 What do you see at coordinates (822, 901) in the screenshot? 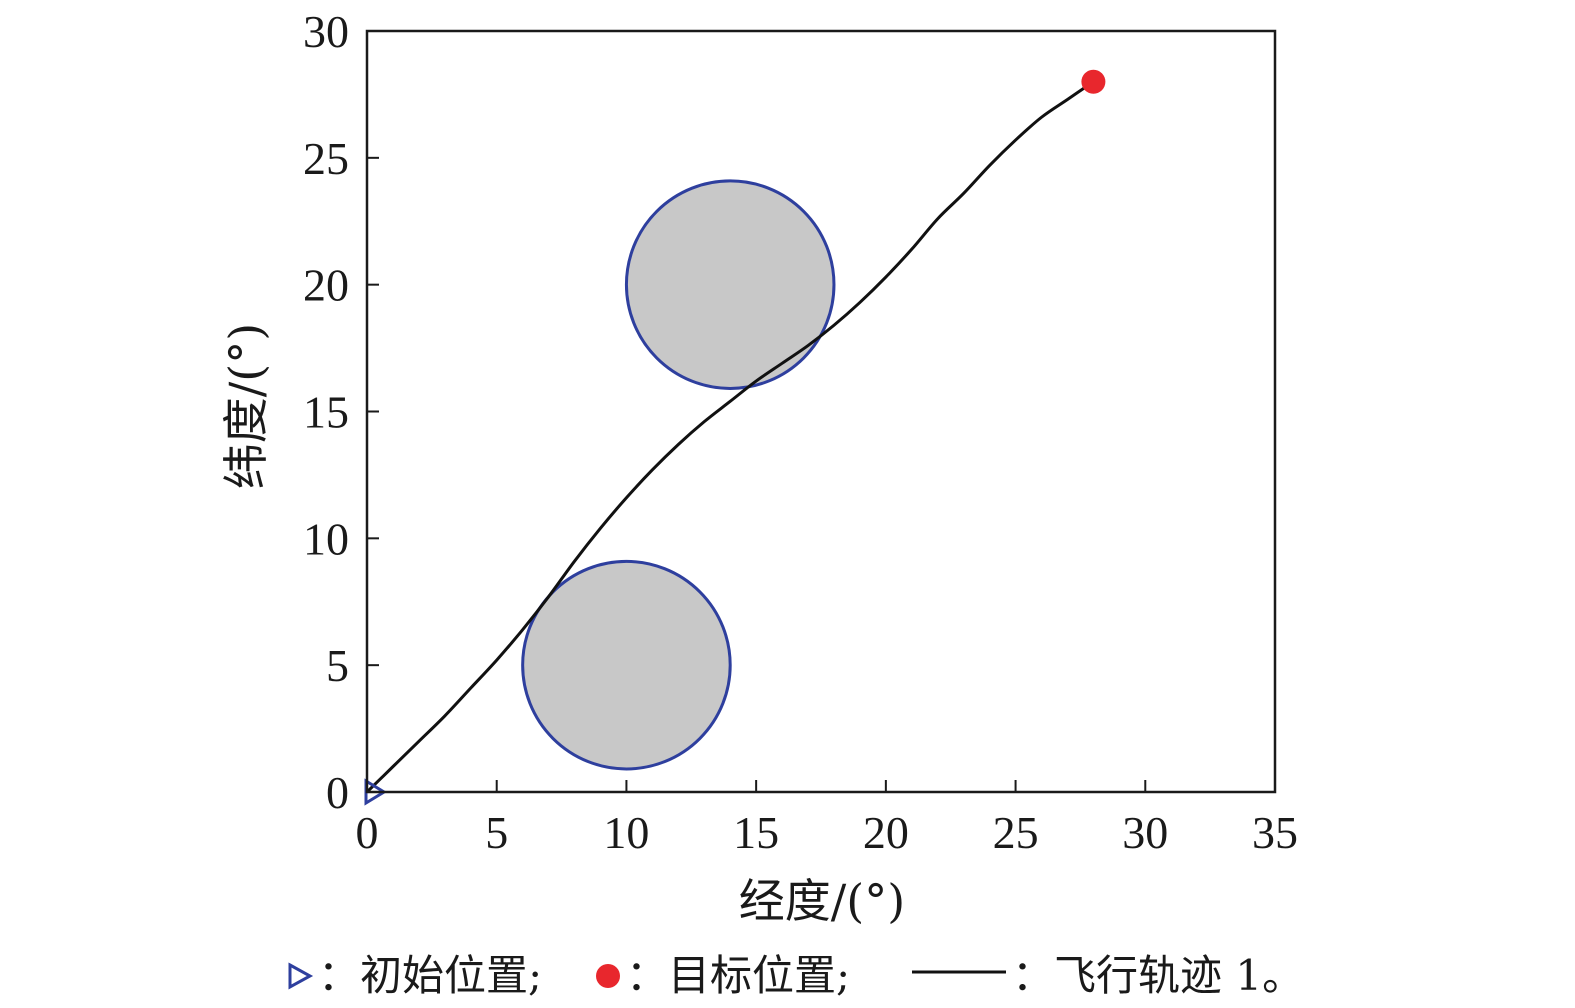
I see `x-axis-title: 经度/(°)` at bounding box center [822, 901].